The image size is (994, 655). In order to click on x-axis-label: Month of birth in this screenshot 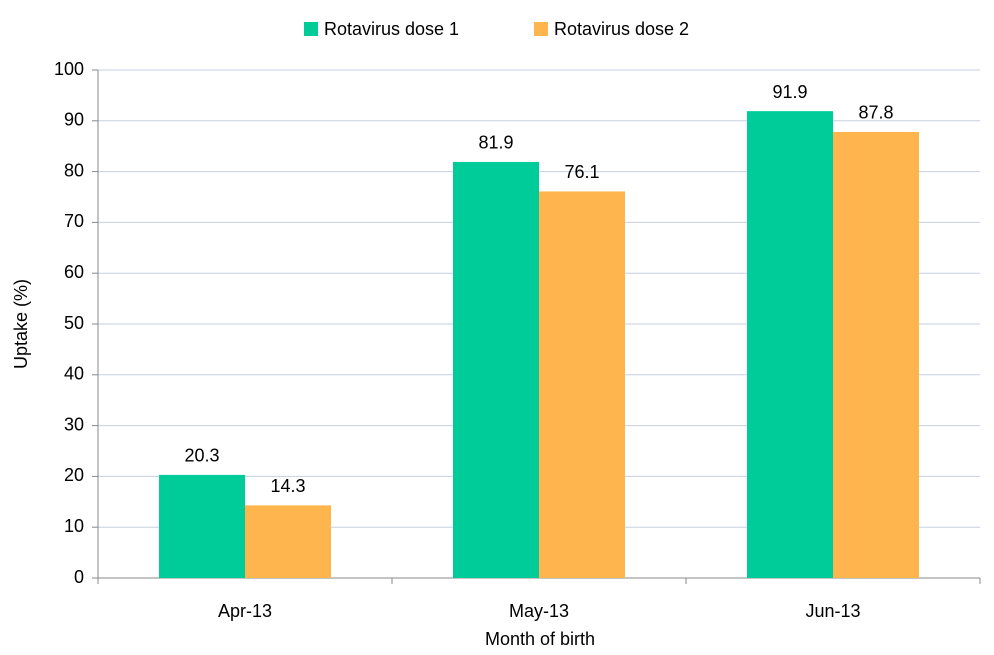, I will do `click(540, 639)`.